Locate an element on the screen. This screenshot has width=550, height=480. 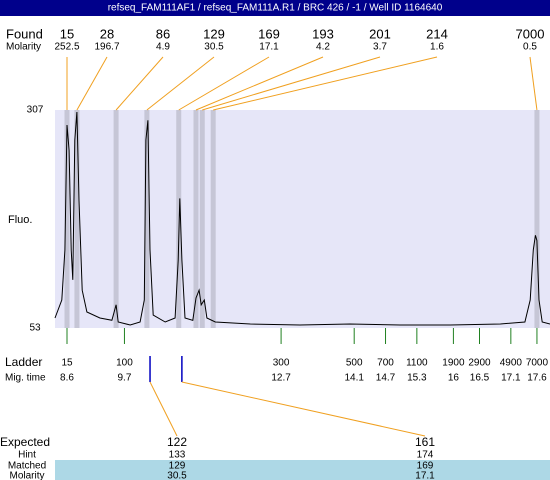
y-tick-label: 307 is located at coordinates (35, 110).